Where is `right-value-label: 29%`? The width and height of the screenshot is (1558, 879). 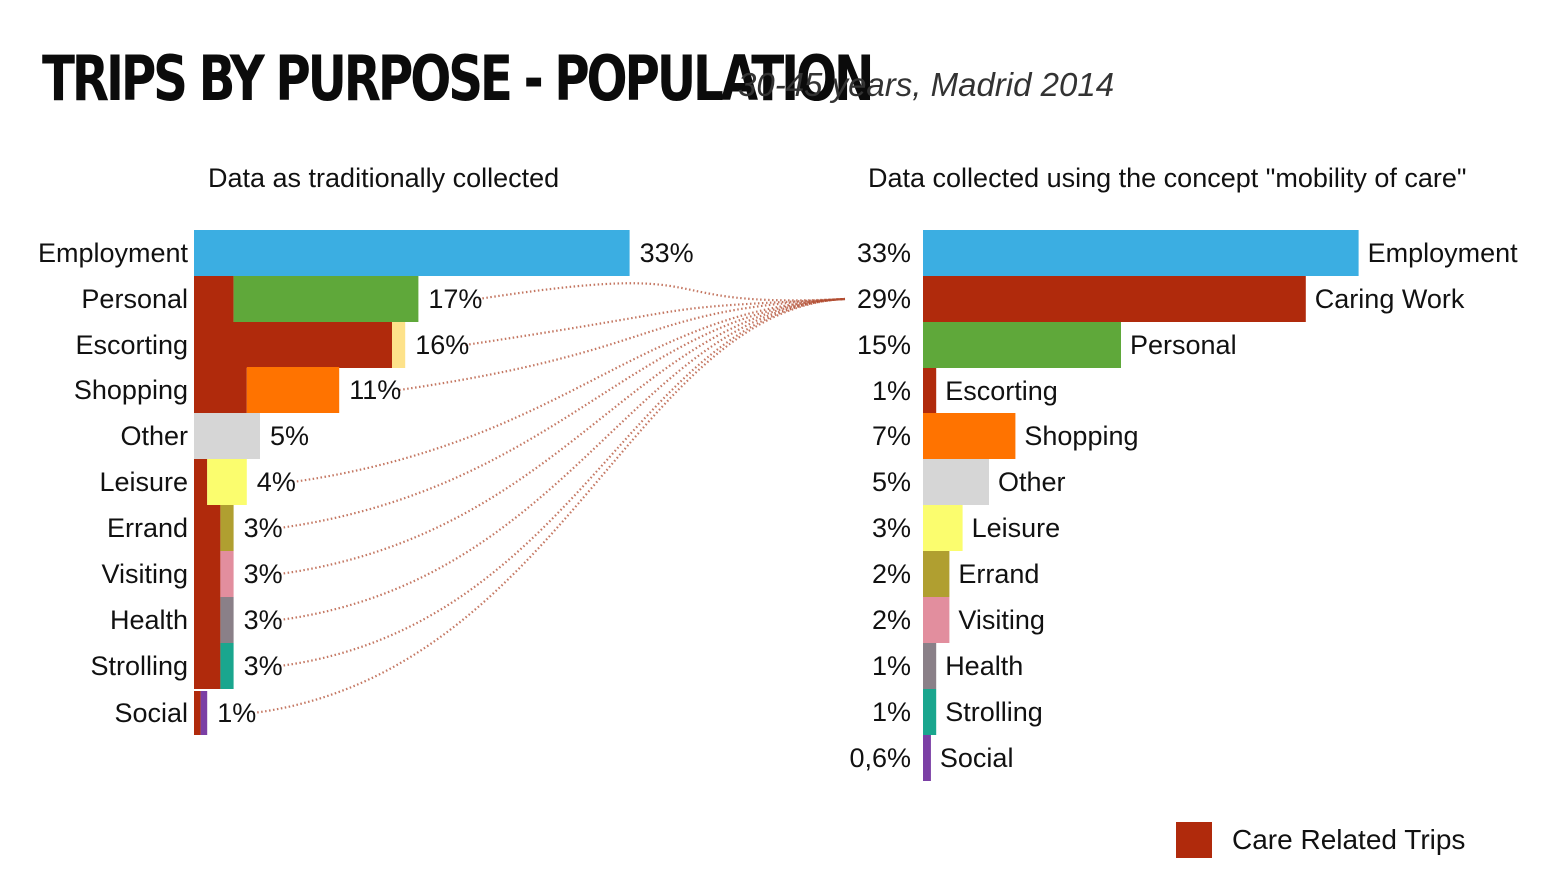 right-value-label: 29% is located at coordinates (884, 299).